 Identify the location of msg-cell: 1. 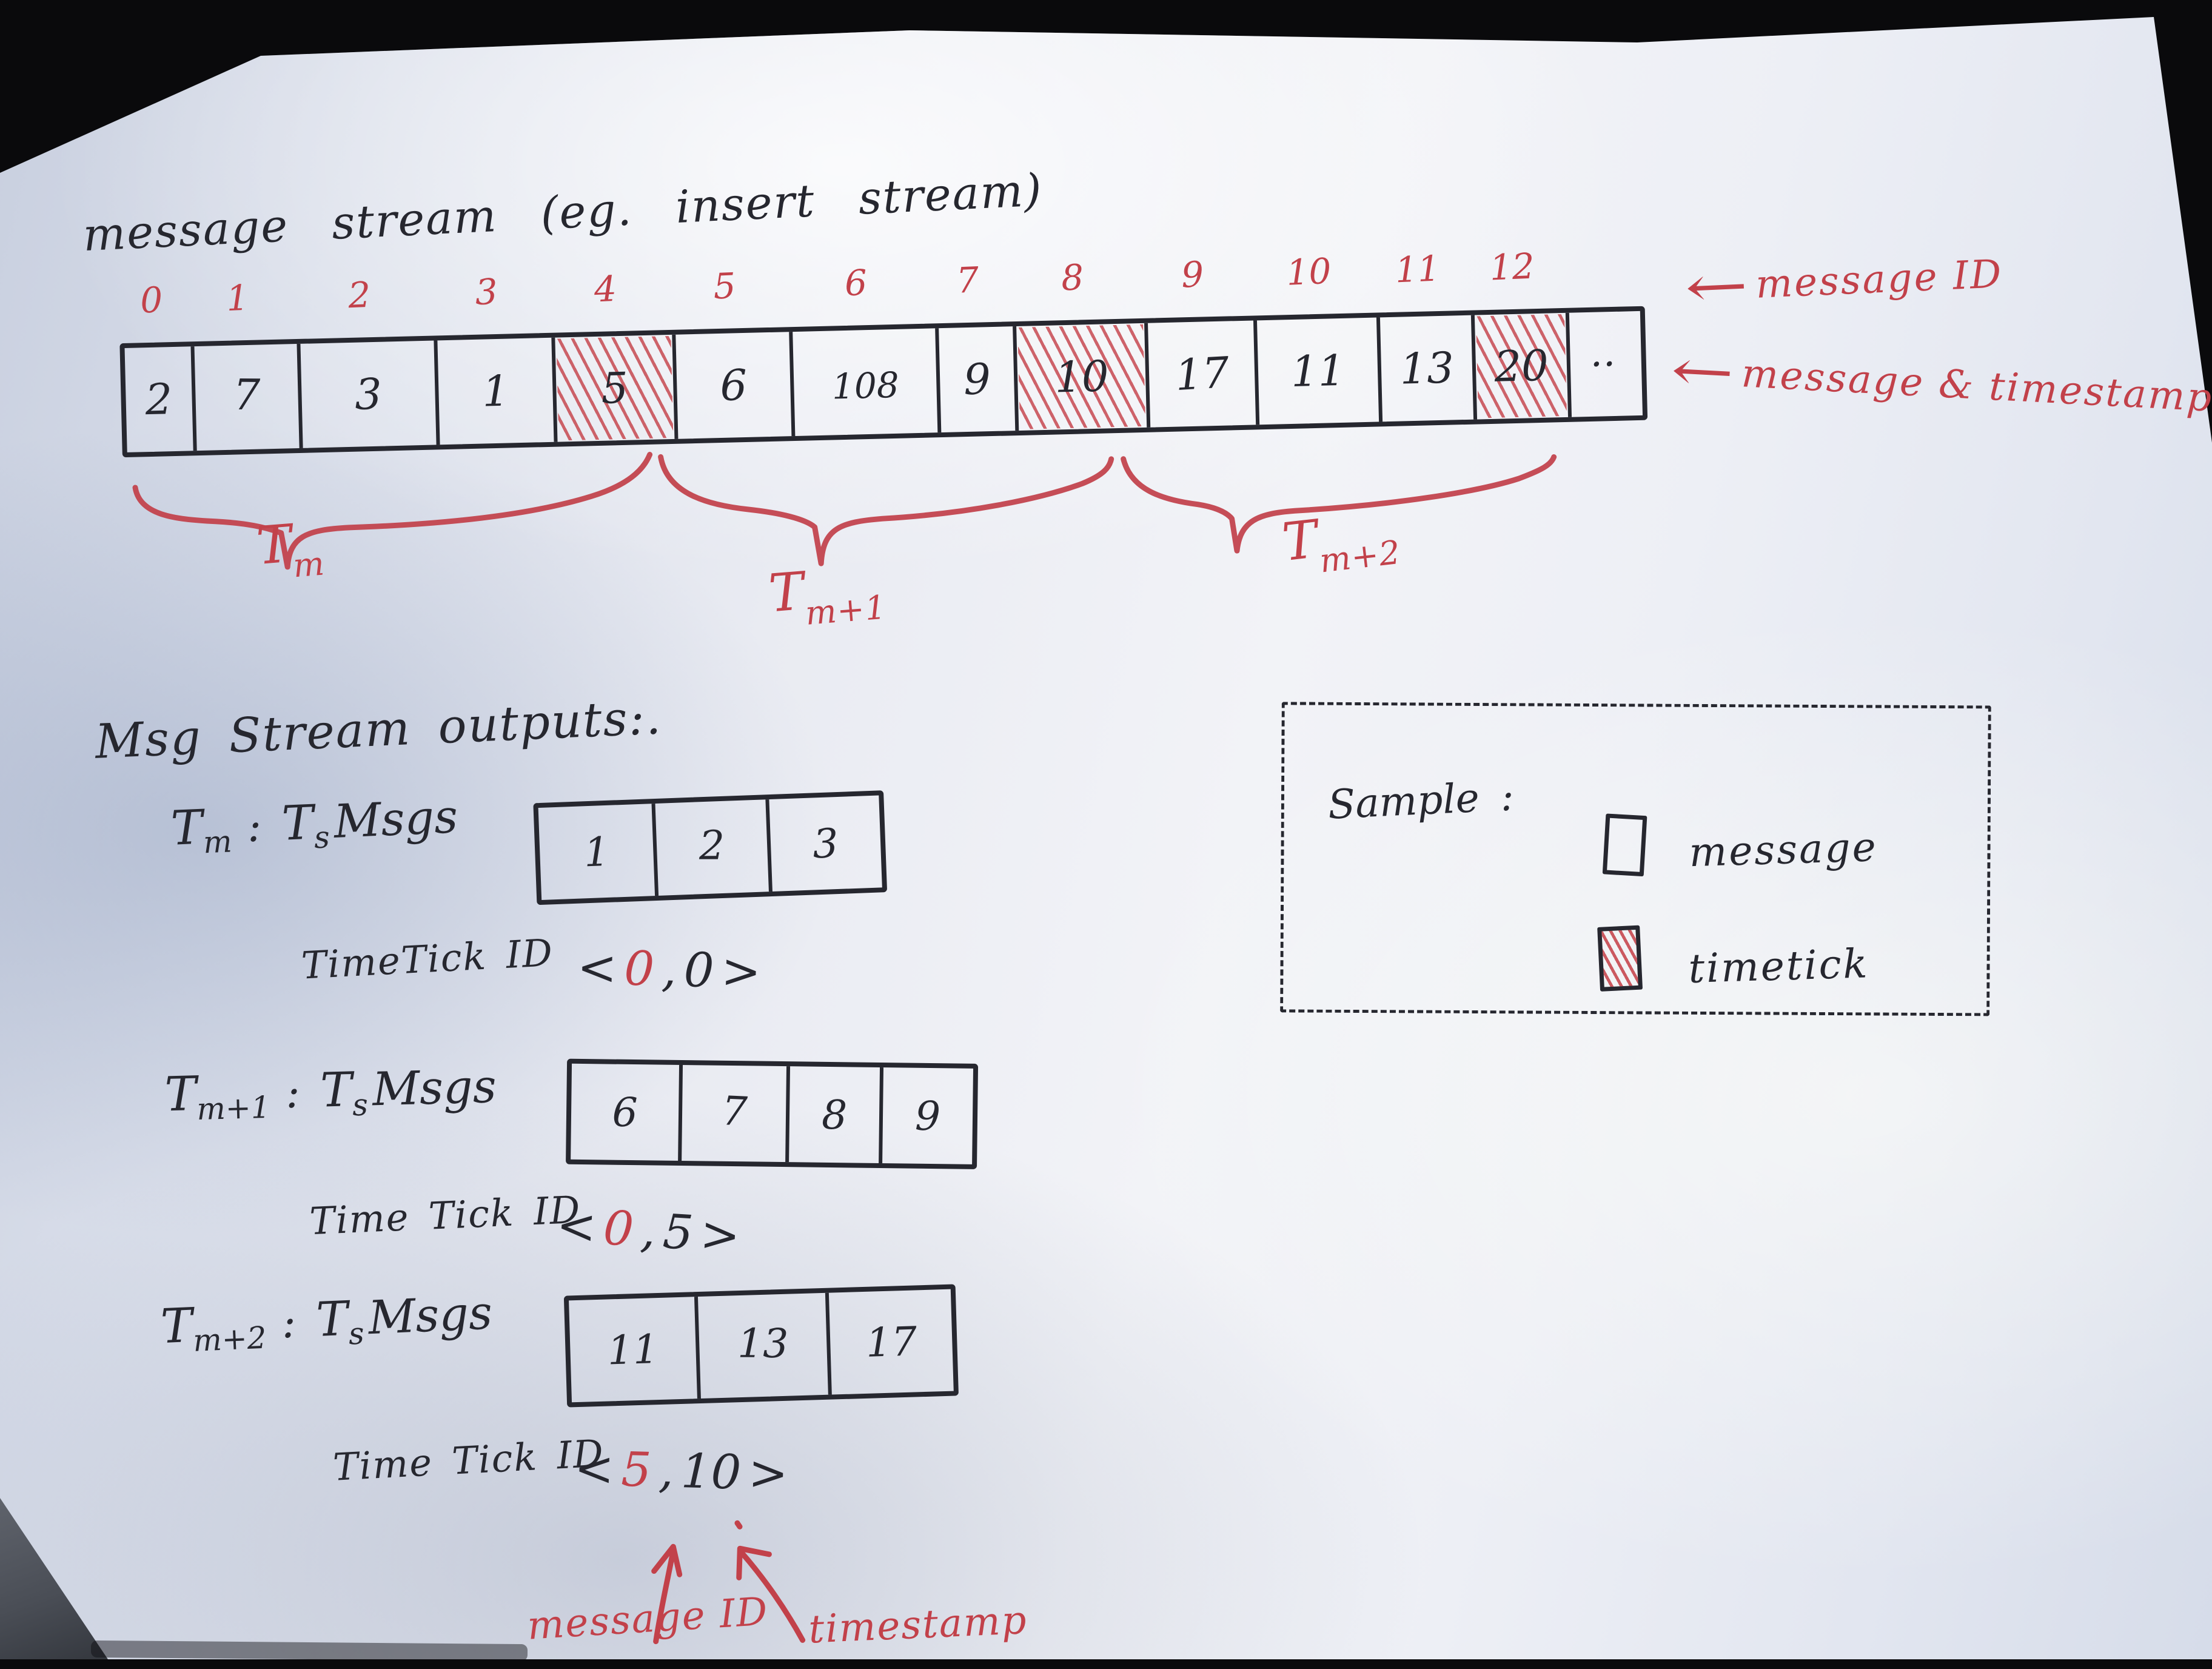
(597, 852).